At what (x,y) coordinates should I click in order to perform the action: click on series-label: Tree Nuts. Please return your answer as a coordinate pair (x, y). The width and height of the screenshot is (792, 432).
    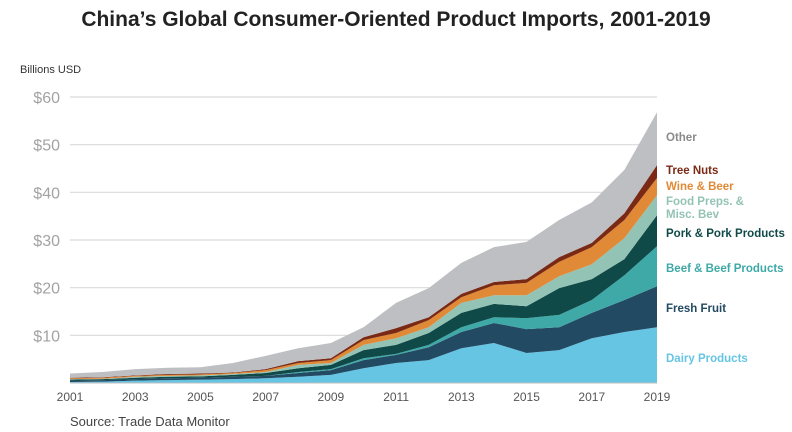
    Looking at the image, I should click on (692, 171).